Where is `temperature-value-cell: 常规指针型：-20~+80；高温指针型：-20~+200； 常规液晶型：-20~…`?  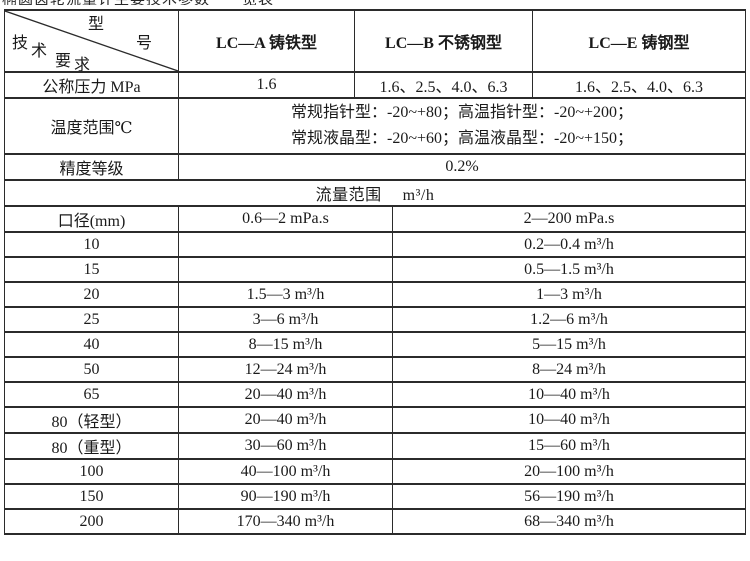 temperature-value-cell: 常规指针型：-20~+80；高温指针型：-20~+200； 常规液晶型：-20~… is located at coordinates (462, 126).